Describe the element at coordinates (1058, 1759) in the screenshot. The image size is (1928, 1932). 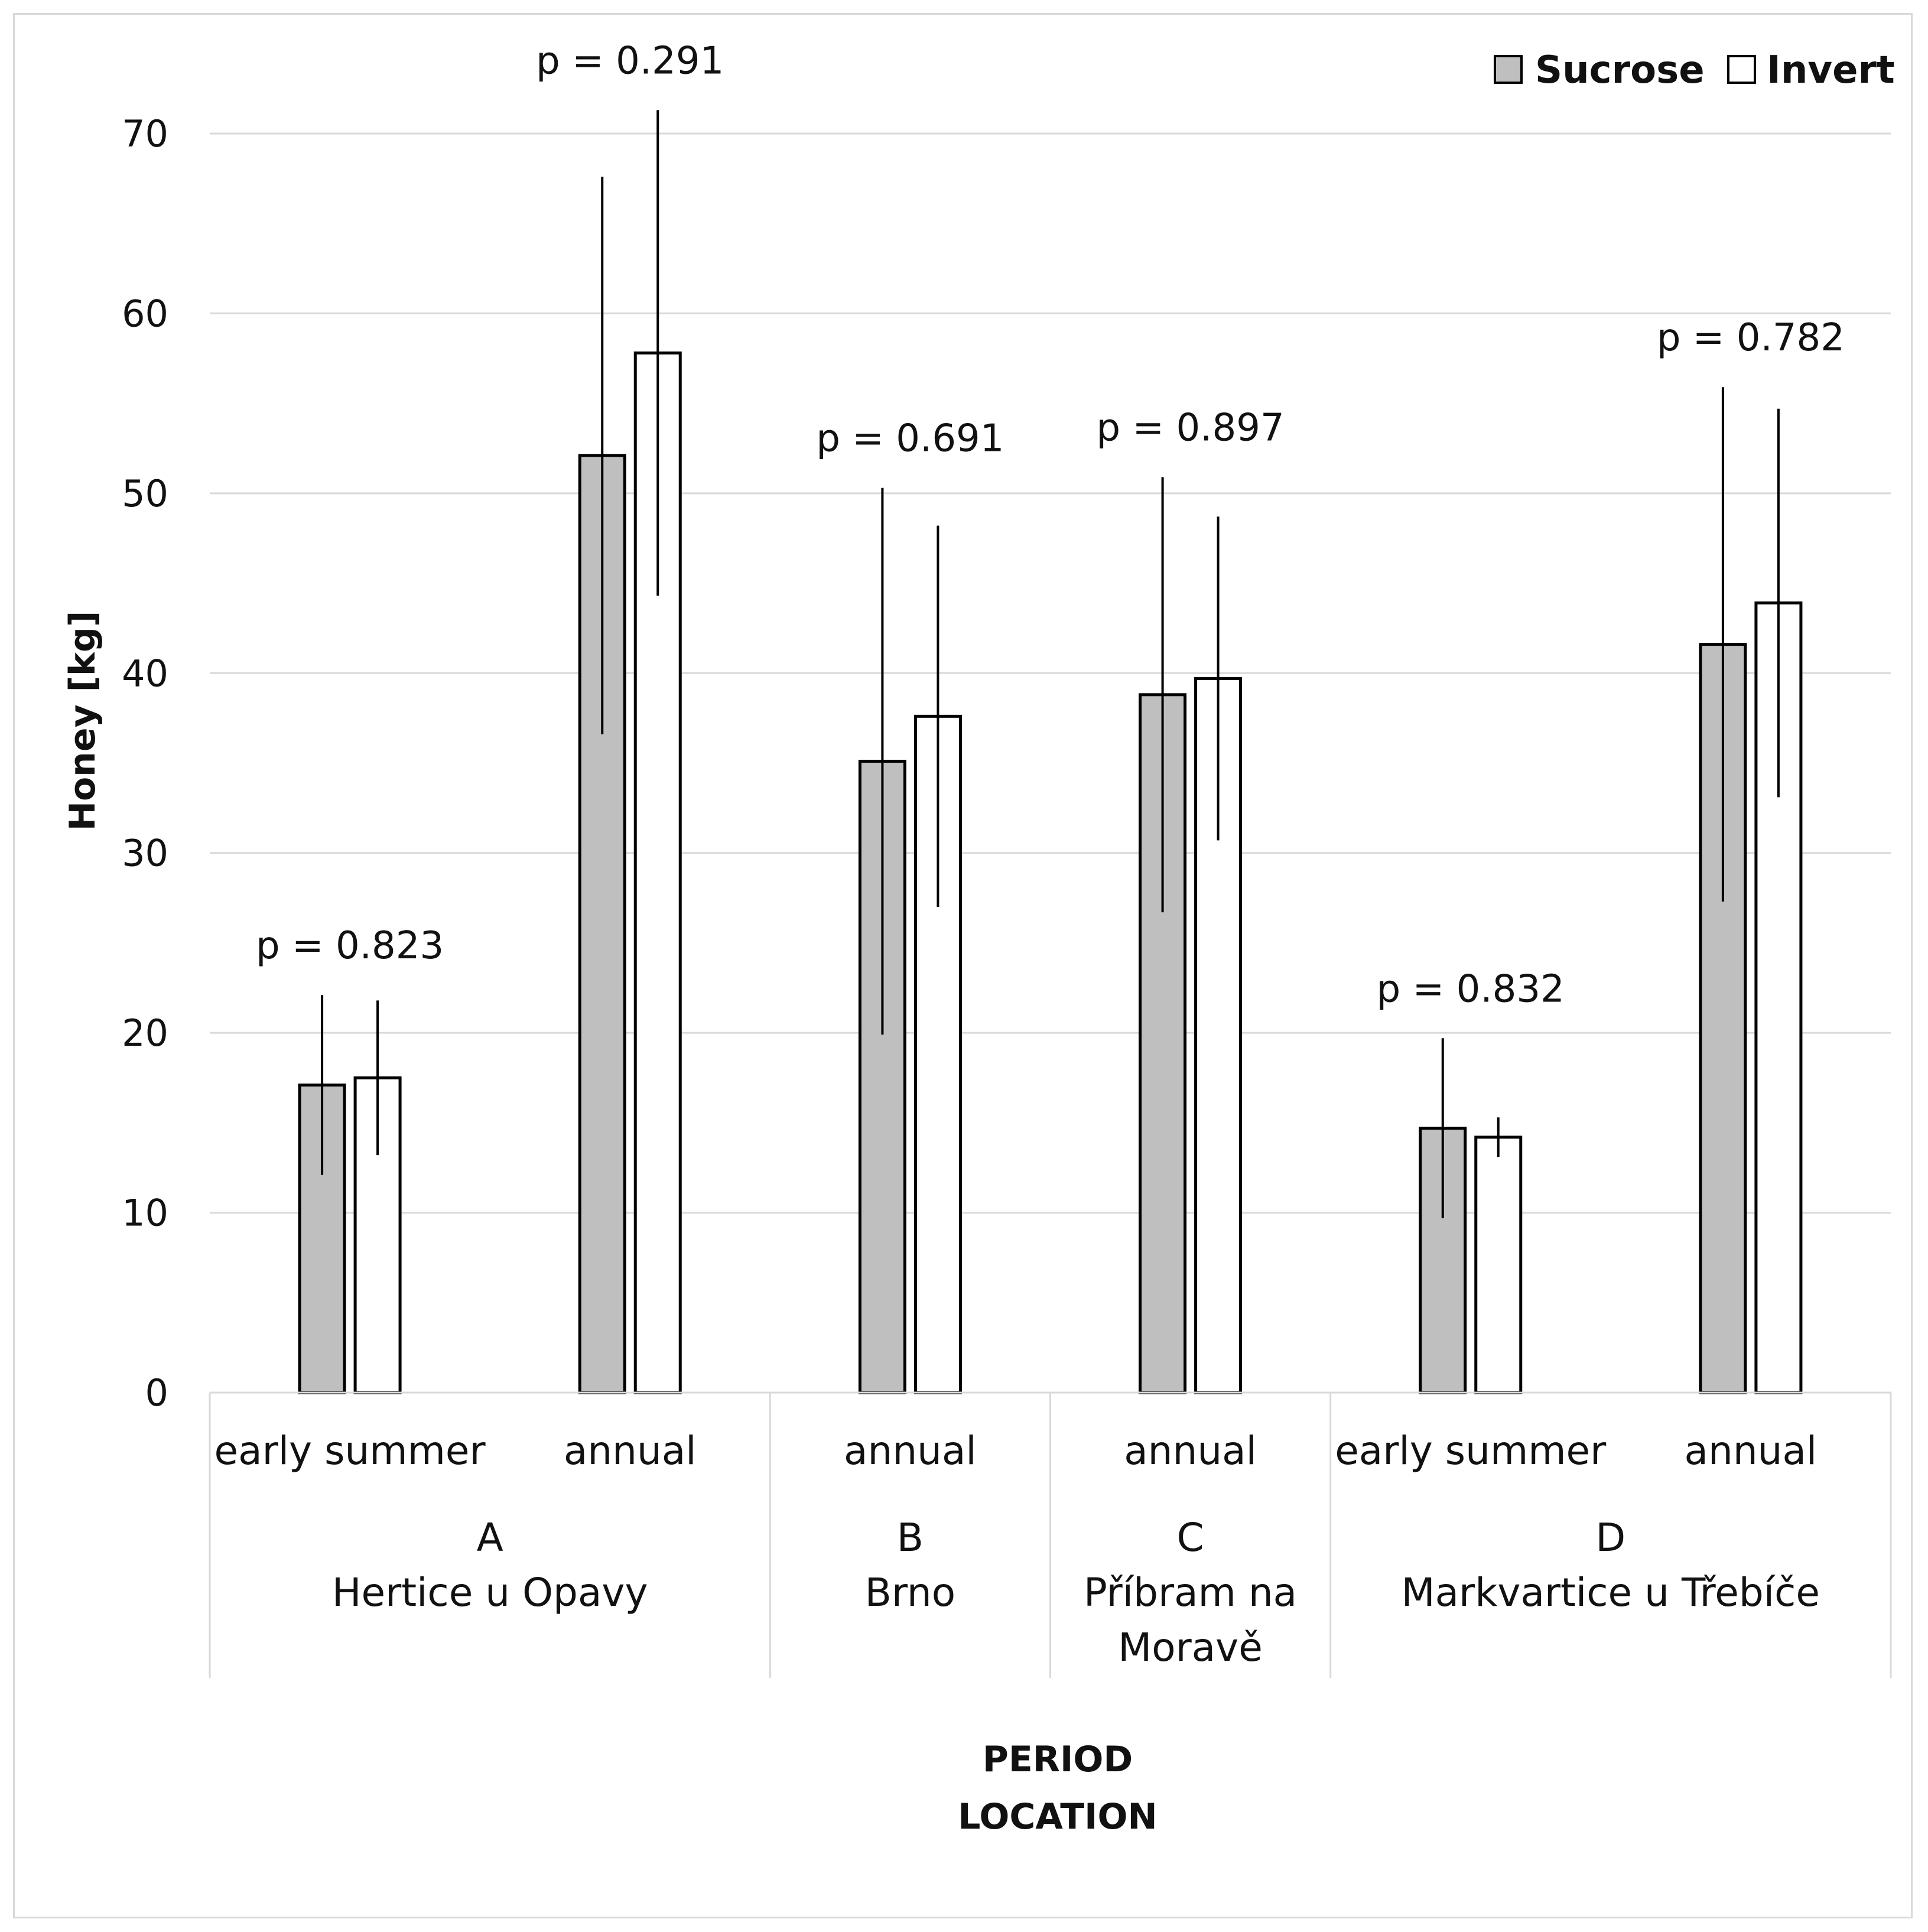
I see `x-axis-title-period: PERIOD` at that location.